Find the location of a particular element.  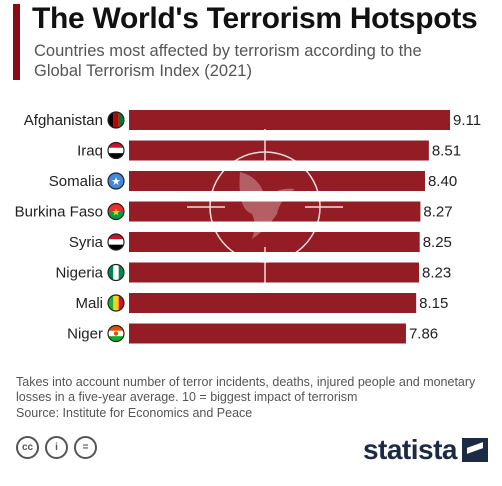

value-label: 8.25 is located at coordinates (437, 242).